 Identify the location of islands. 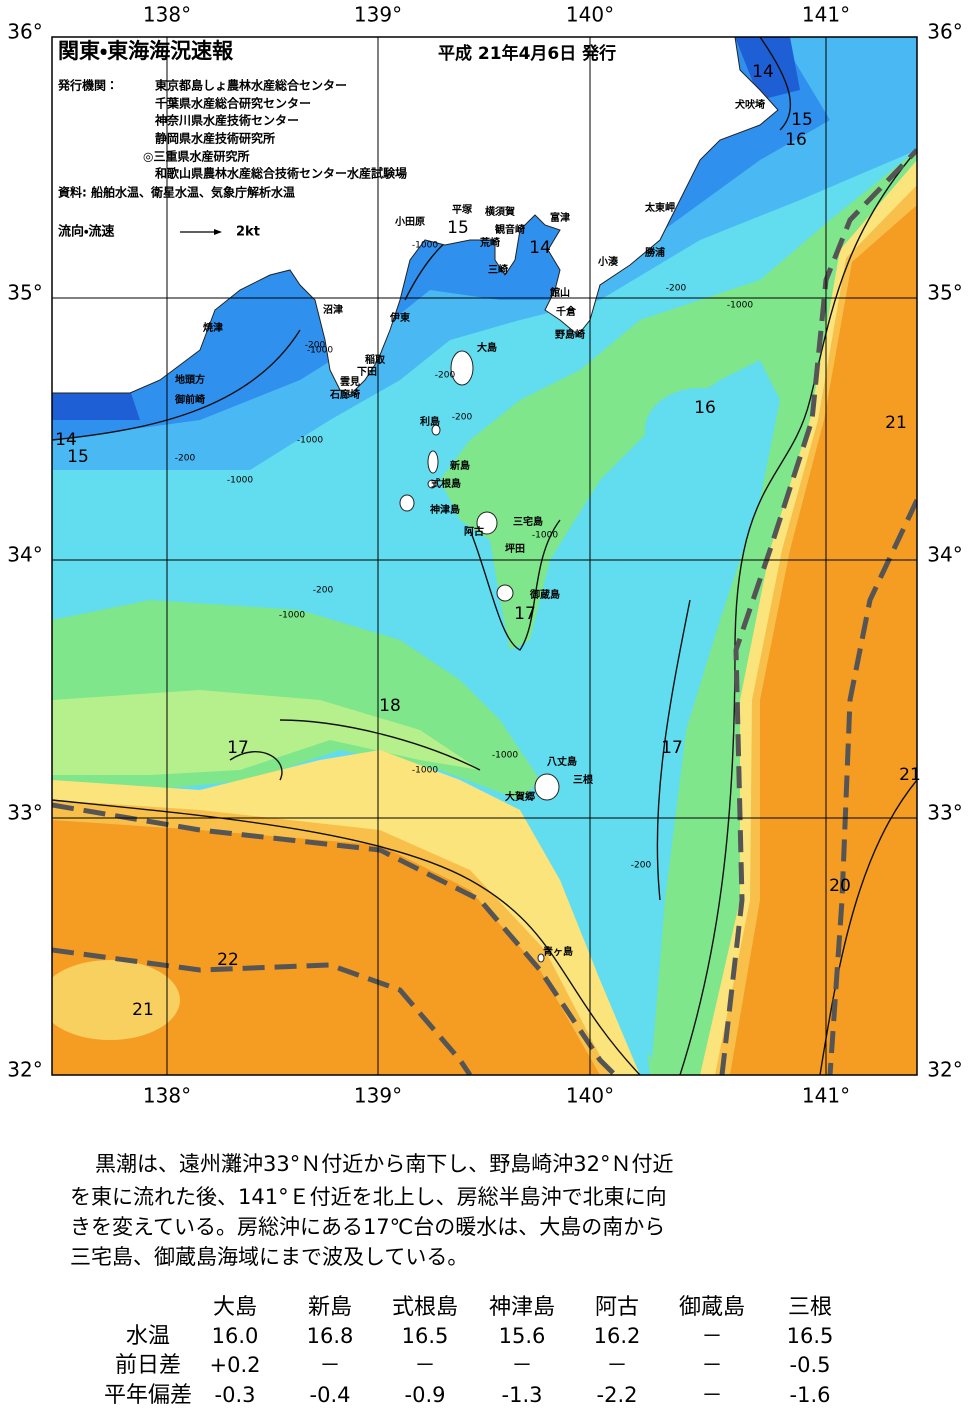
(479, 656).